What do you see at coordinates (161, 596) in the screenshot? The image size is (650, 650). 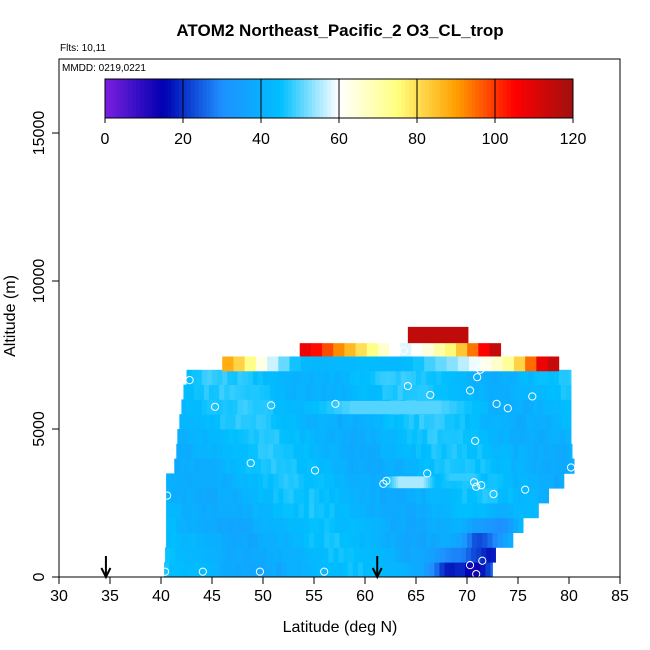 I see `x-tick-label: 40` at bounding box center [161, 596].